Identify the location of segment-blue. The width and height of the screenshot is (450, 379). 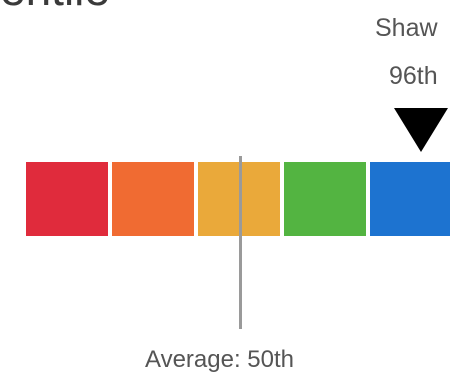
(410, 199).